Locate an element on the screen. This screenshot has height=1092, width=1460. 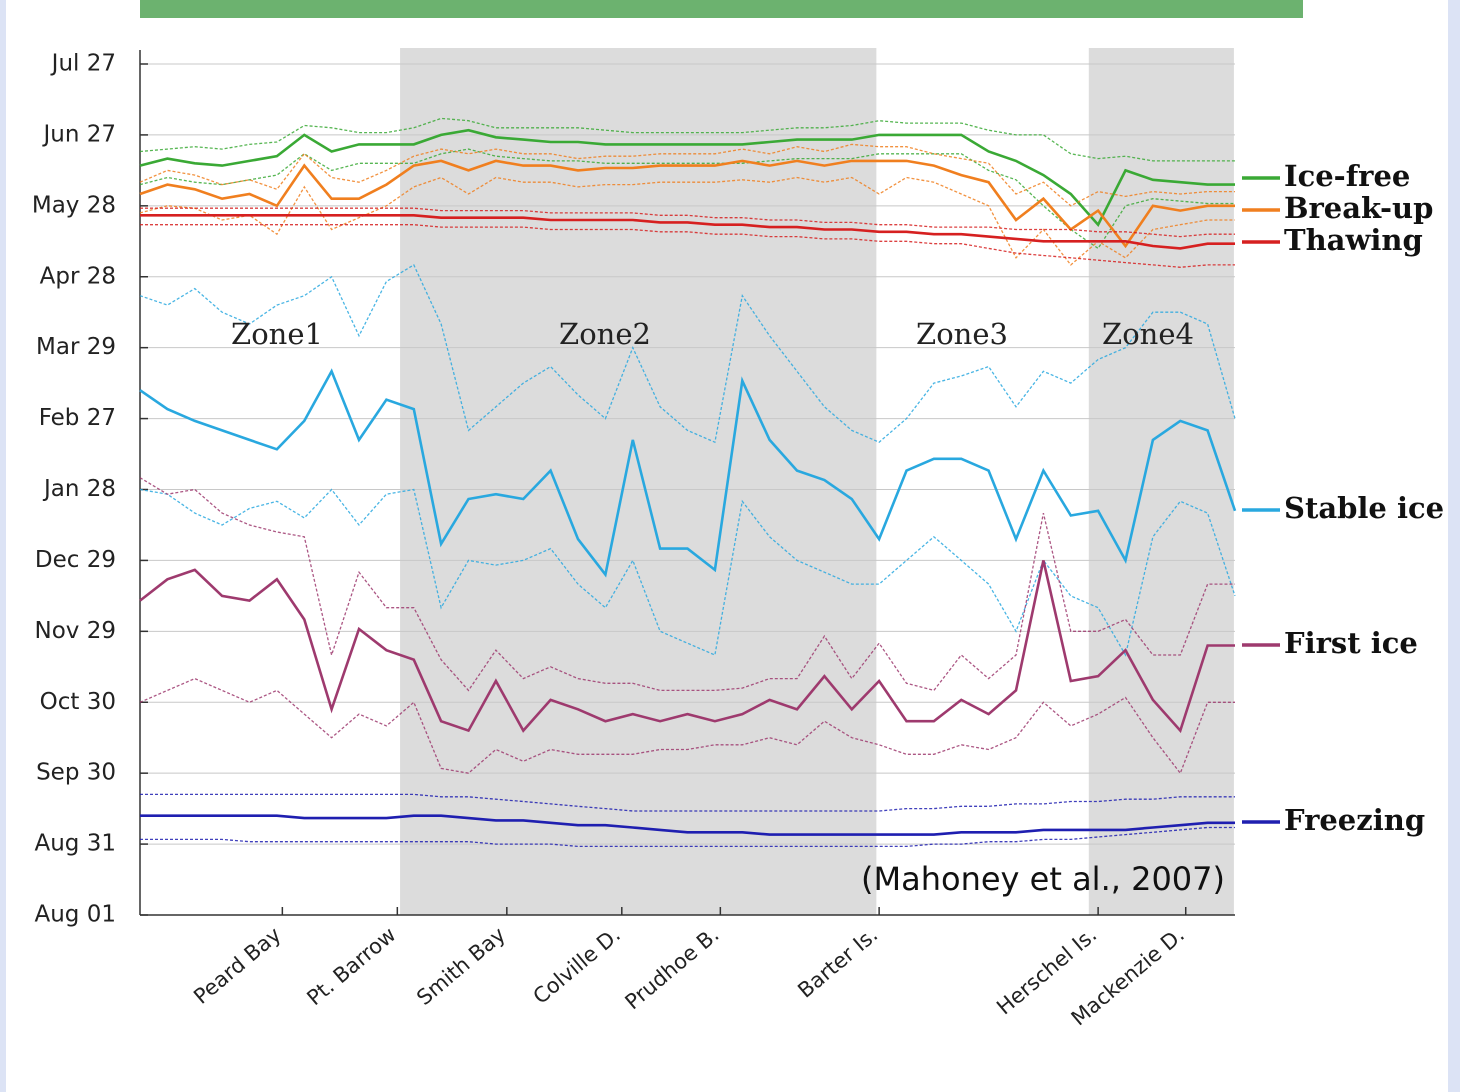
y-tick-label: Nov 29 is located at coordinates (75, 631).